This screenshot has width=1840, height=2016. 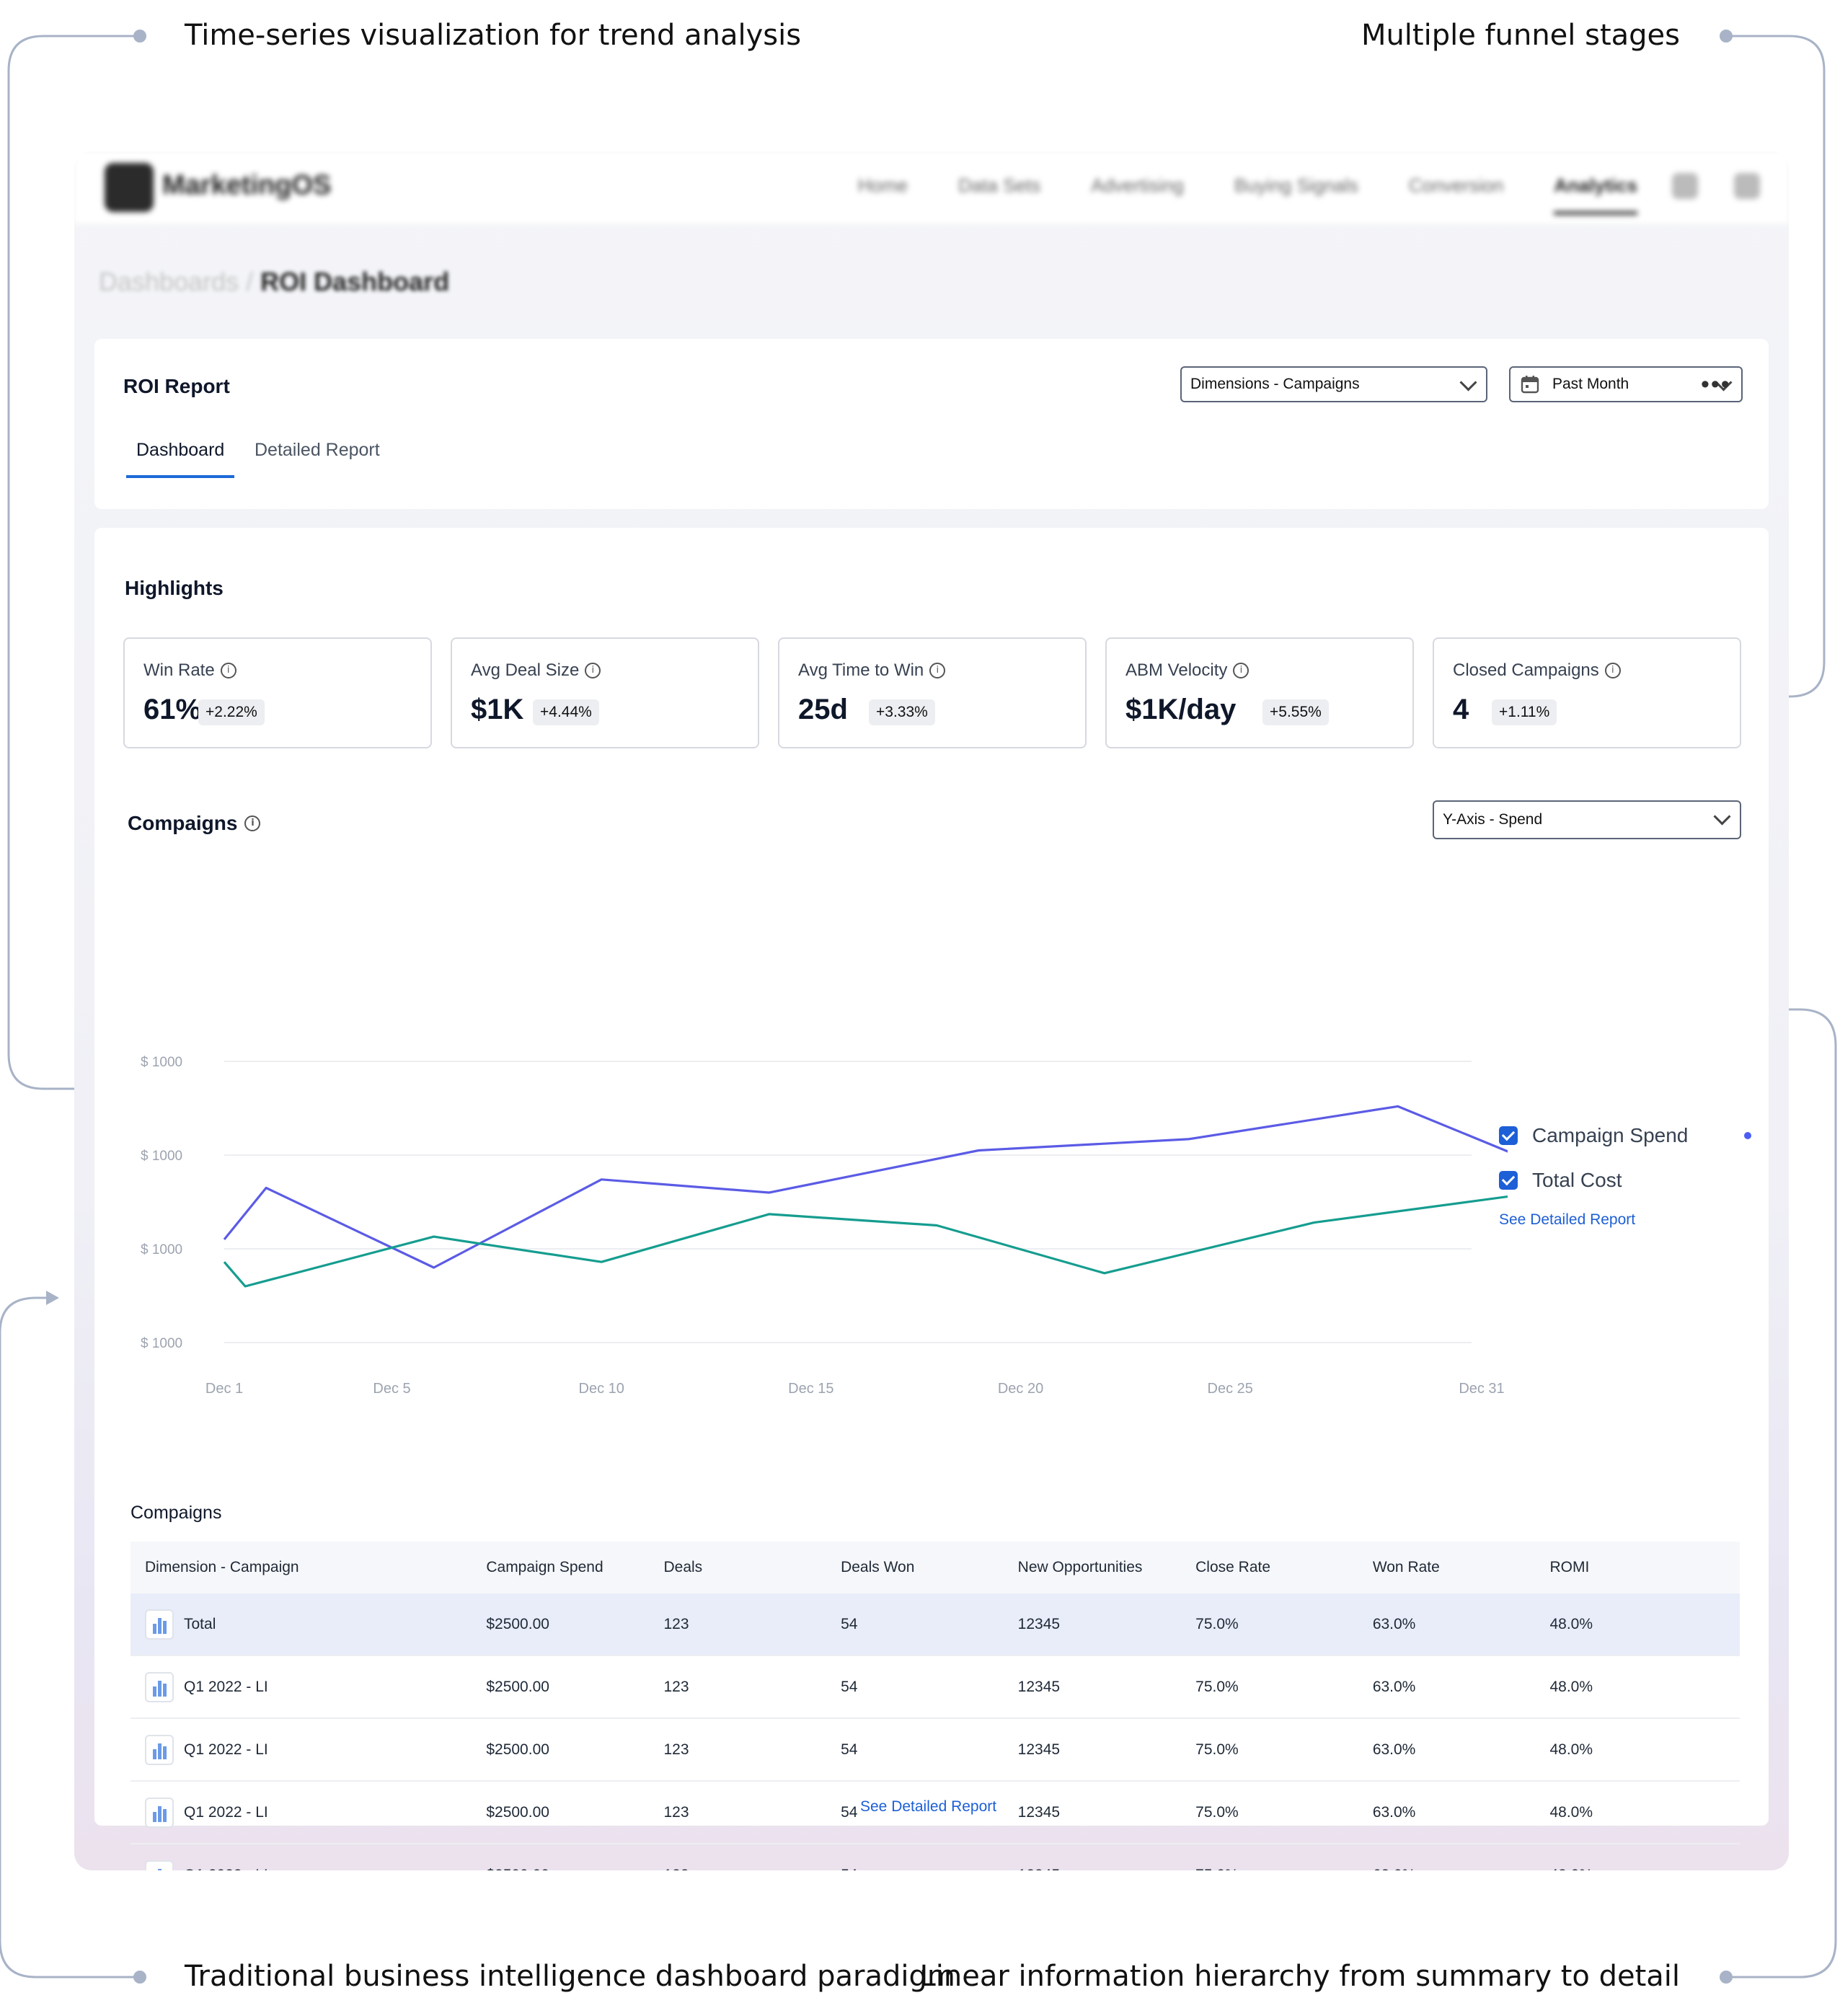 What do you see at coordinates (1181, 709) in the screenshot?
I see `kpi-value: $1K/day` at bounding box center [1181, 709].